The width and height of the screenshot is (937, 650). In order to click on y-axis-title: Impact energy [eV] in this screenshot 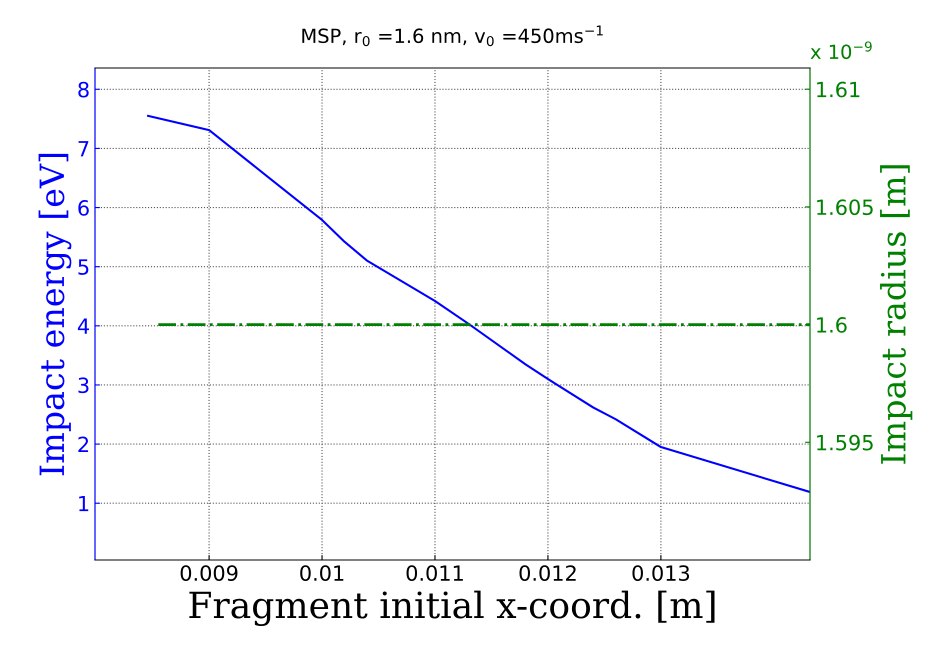, I will do `click(55, 315)`.